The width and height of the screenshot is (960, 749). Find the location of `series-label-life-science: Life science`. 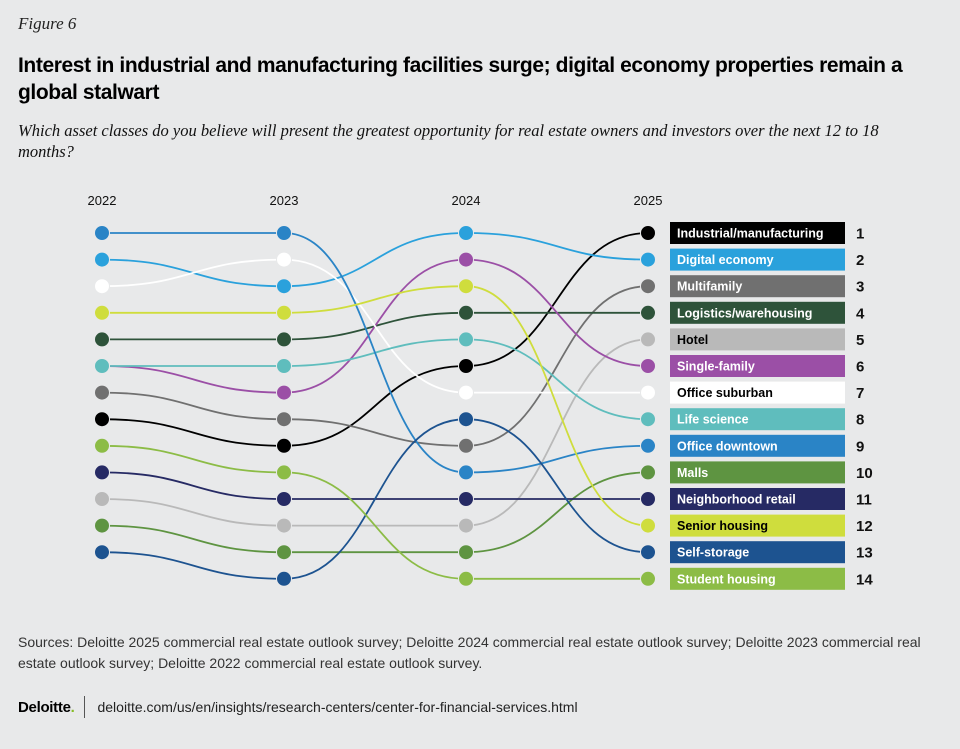

series-label-life-science: Life science is located at coordinates (713, 420).